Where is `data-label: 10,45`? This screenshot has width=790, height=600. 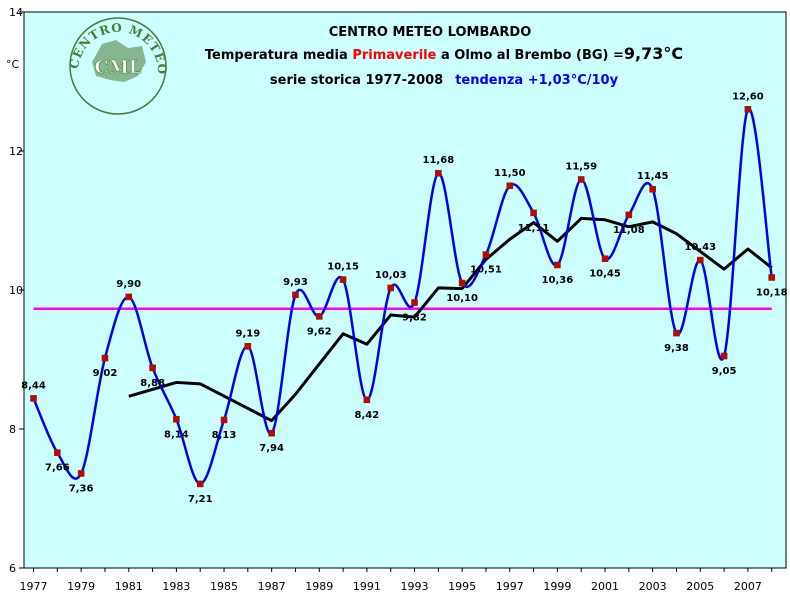
data-label: 10,45 is located at coordinates (605, 274).